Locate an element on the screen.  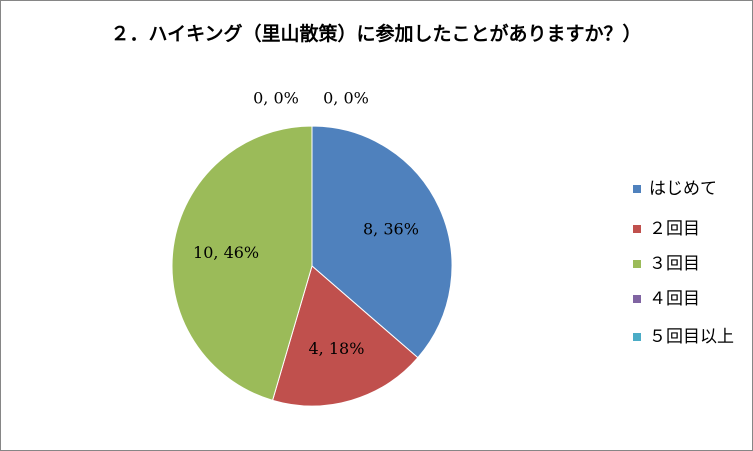
data-label: 8, 36% is located at coordinates (391, 228).